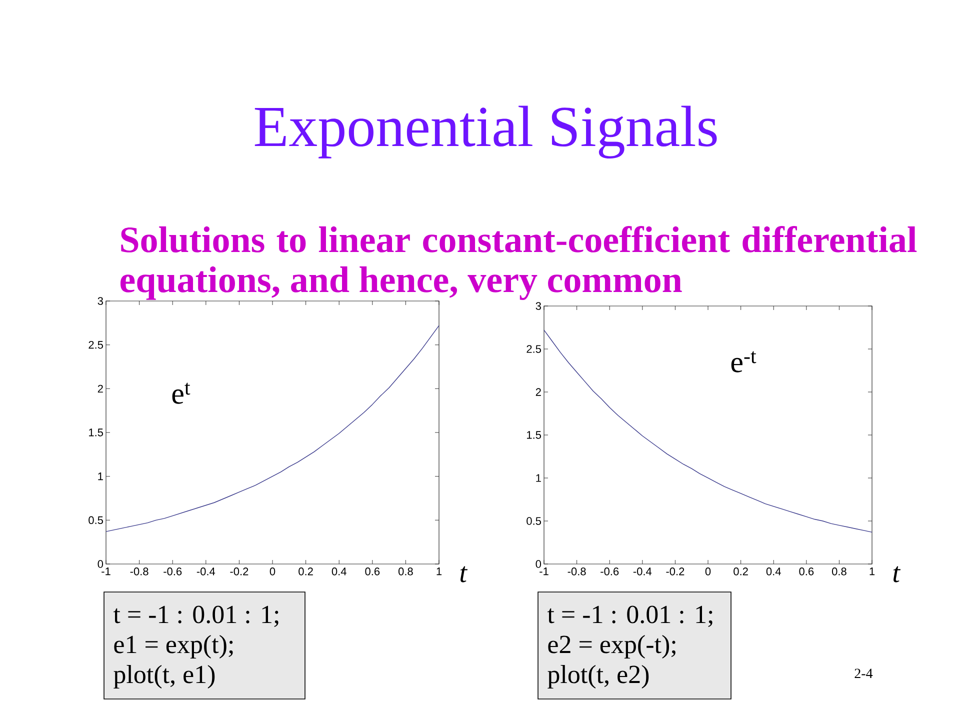 This screenshot has height=720, width=960. I want to click on text: Solutions to linear constant-coefficient differential equations, and hence, very common, so click(518, 263).